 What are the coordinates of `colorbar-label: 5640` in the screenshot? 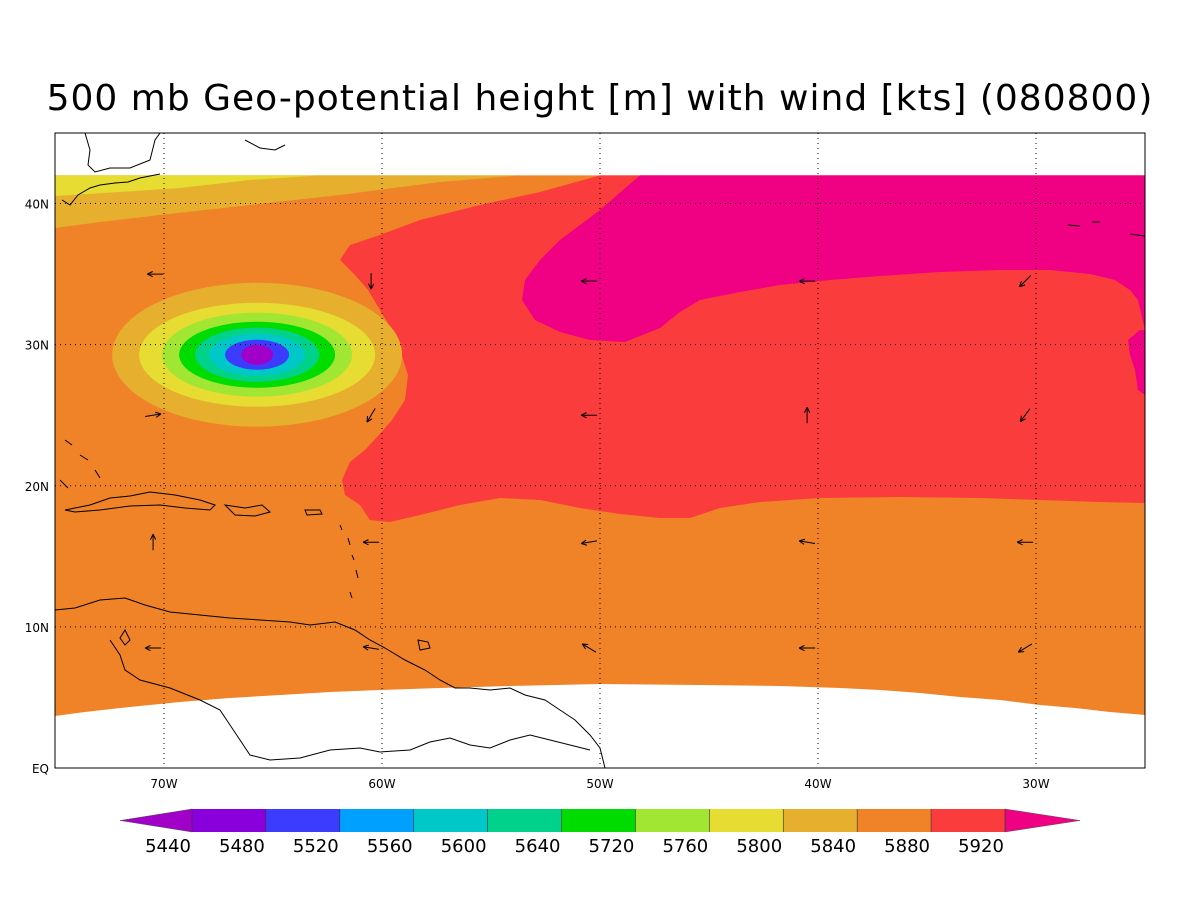 It's located at (538, 846).